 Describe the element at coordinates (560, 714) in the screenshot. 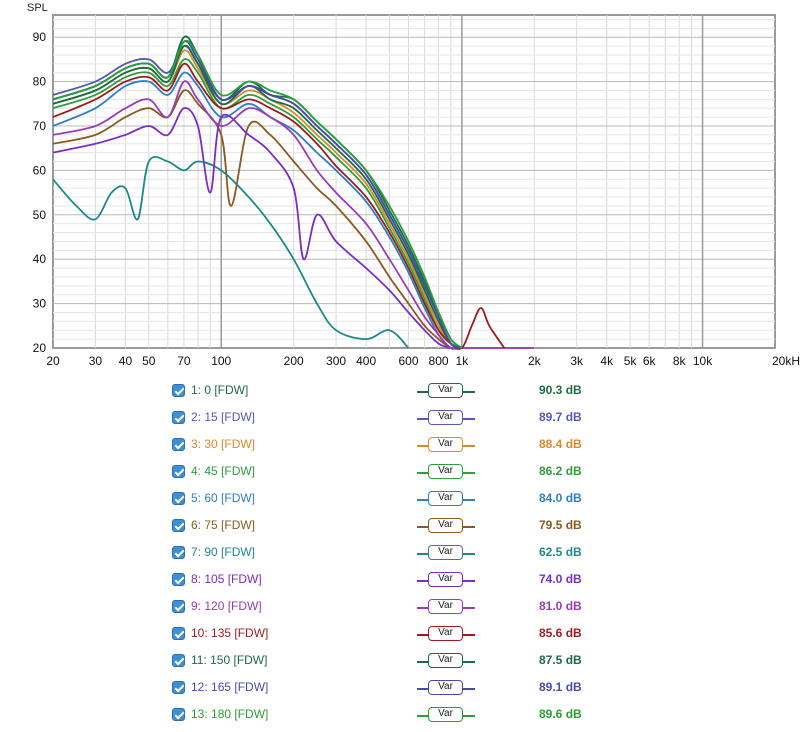

I see `legend-db-value: 89.6 dB` at that location.